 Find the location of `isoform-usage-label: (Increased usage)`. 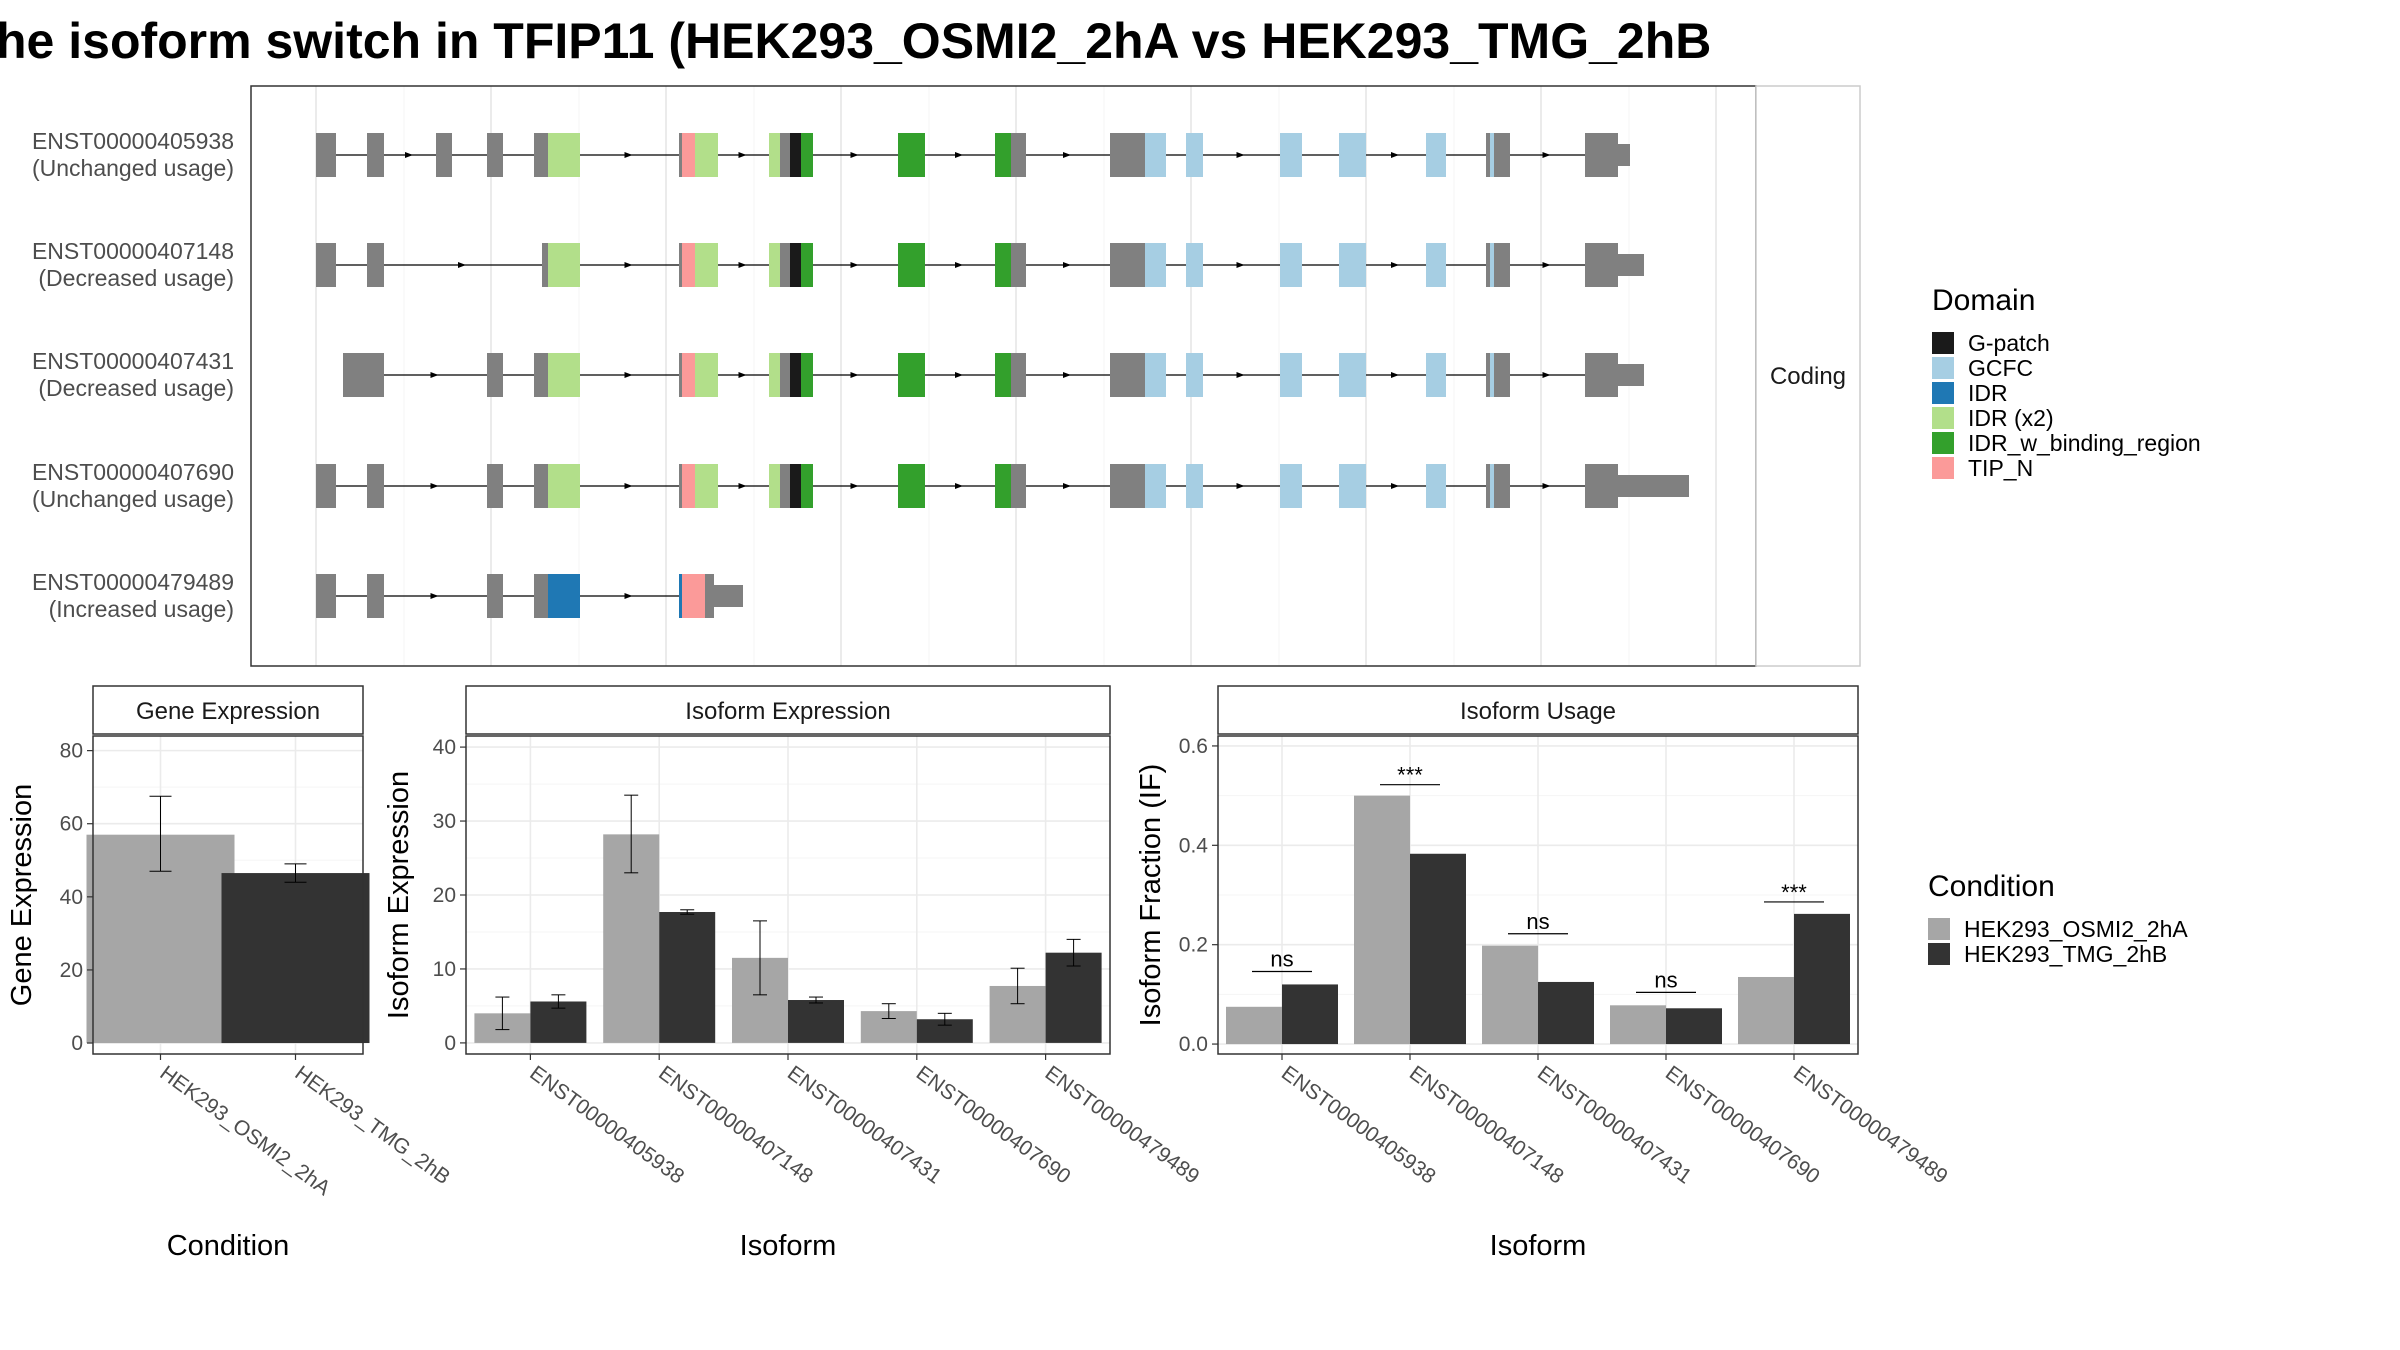

isoform-usage-label: (Increased usage) is located at coordinates (141, 609).